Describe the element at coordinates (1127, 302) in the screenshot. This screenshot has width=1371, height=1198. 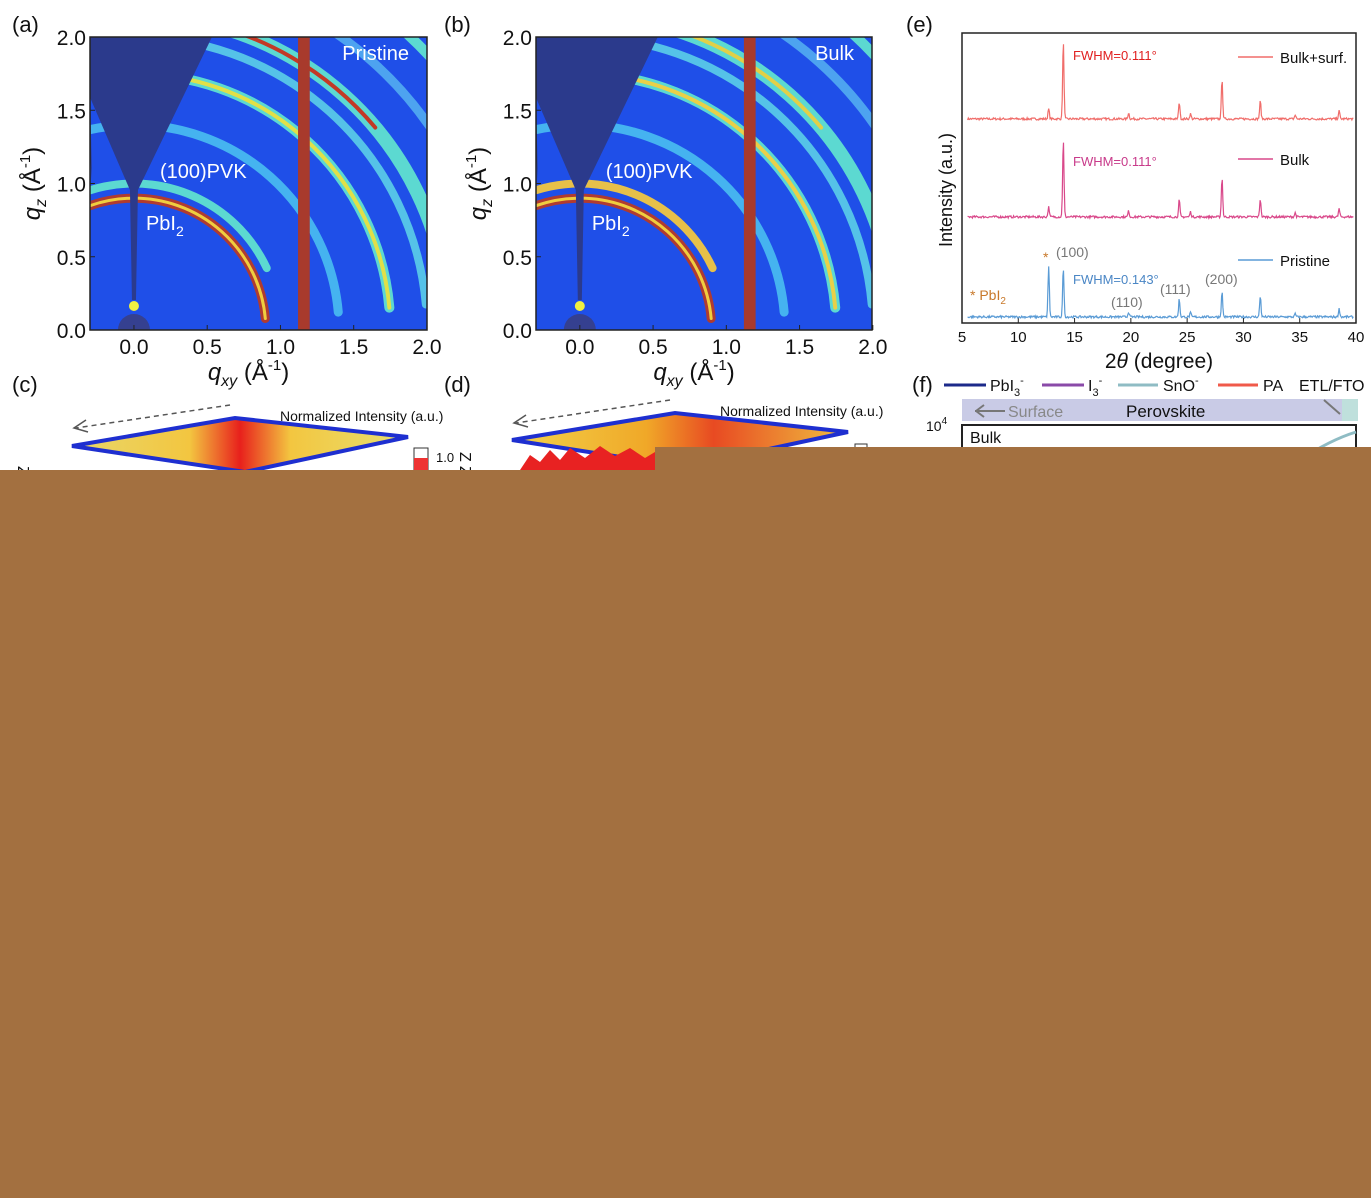
I see `peak-label: (110)` at that location.